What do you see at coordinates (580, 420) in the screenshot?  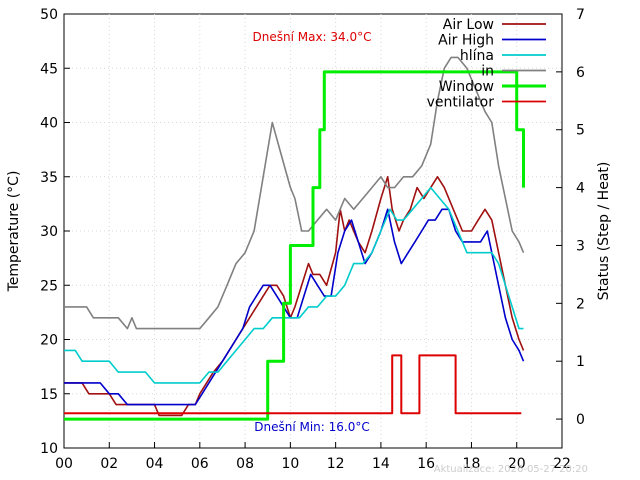 I see `y2-tick-label: 0` at bounding box center [580, 420].